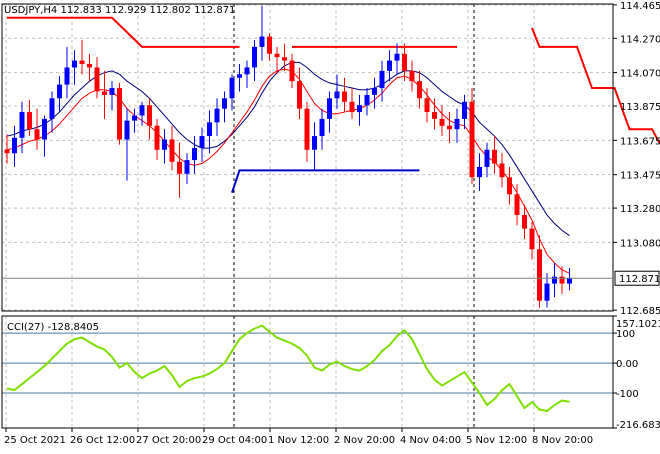 This screenshot has height=454, width=660. What do you see at coordinates (298, 440) in the screenshot?
I see `time-tick-label: 1 Nov 12:00` at bounding box center [298, 440].